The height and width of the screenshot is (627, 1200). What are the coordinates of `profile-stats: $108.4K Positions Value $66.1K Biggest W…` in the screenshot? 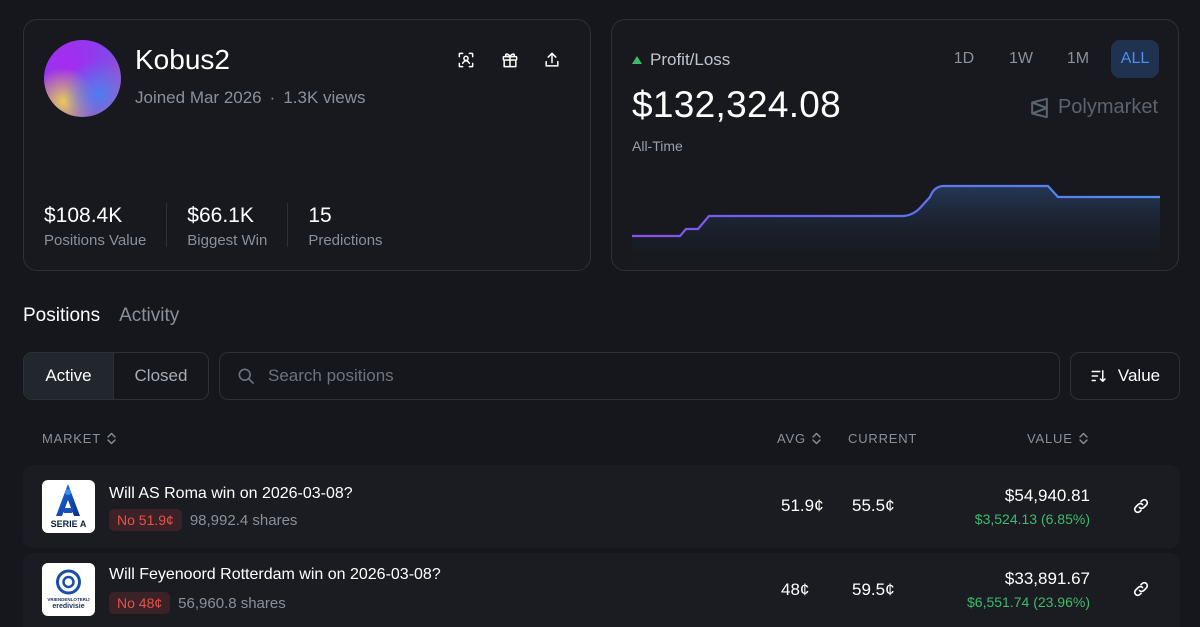 It's located at (233, 226).